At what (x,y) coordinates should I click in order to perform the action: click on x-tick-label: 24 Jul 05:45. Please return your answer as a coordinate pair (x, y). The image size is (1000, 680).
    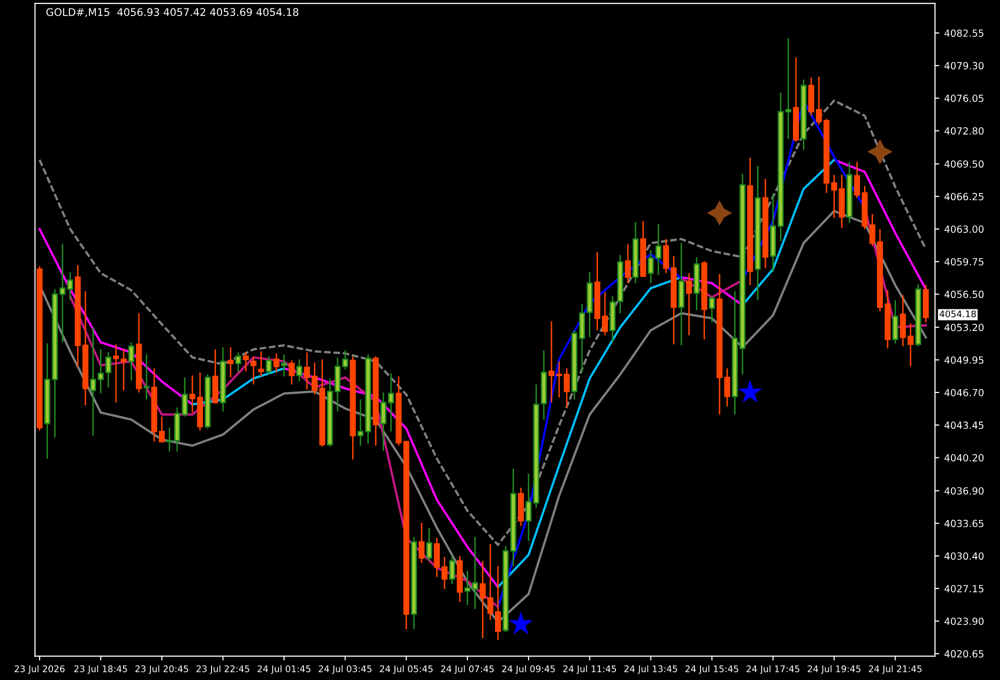
    Looking at the image, I should click on (406, 669).